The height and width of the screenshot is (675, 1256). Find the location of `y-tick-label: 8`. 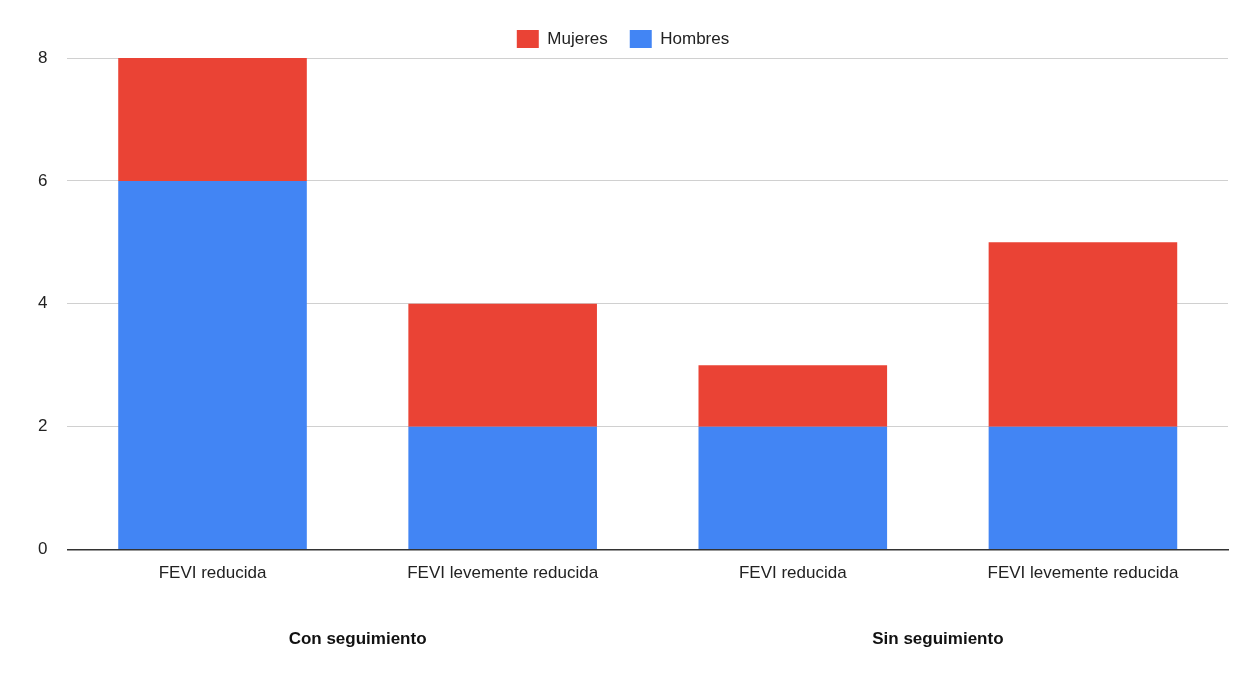

y-tick-label: 8 is located at coordinates (42, 57).